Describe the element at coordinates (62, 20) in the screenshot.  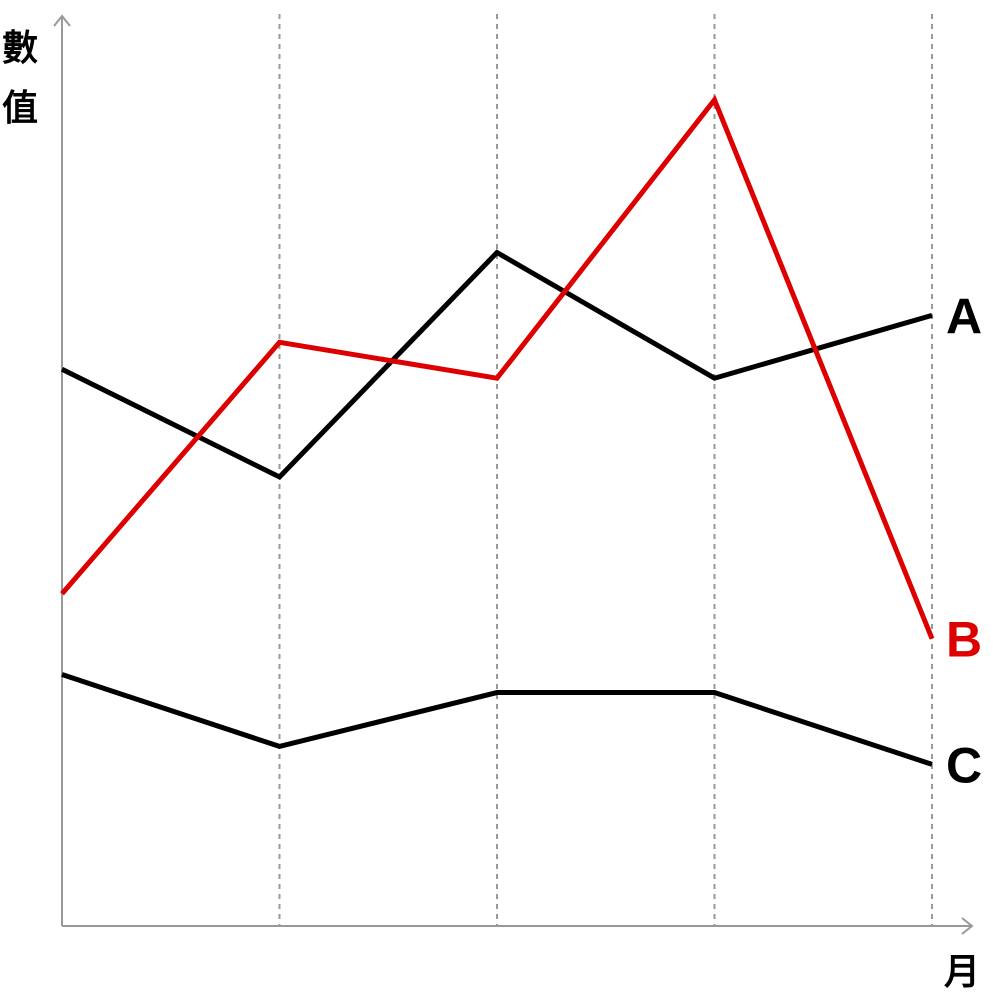
I see `y-axis-arrow` at that location.